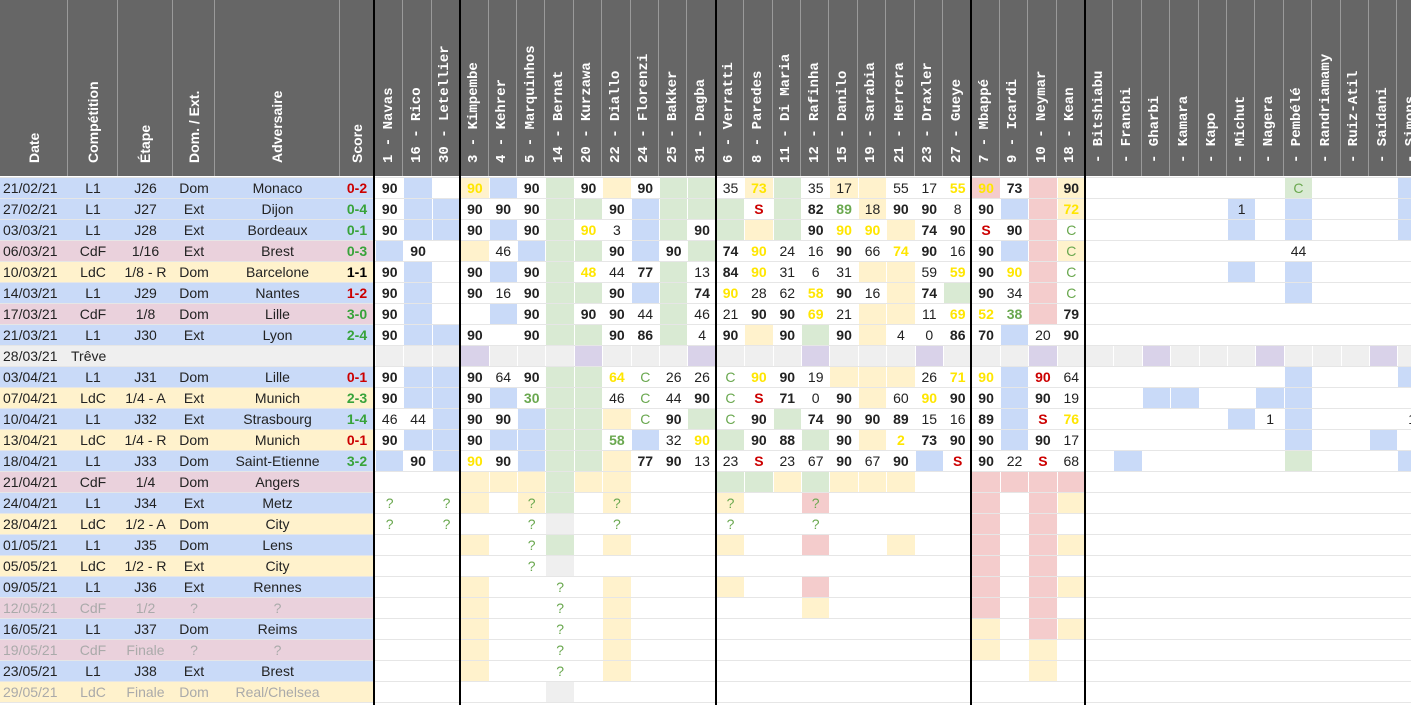 The height and width of the screenshot is (705, 1411). Describe the element at coordinates (815, 377) in the screenshot. I see `player-minutes-cell: 19` at that location.